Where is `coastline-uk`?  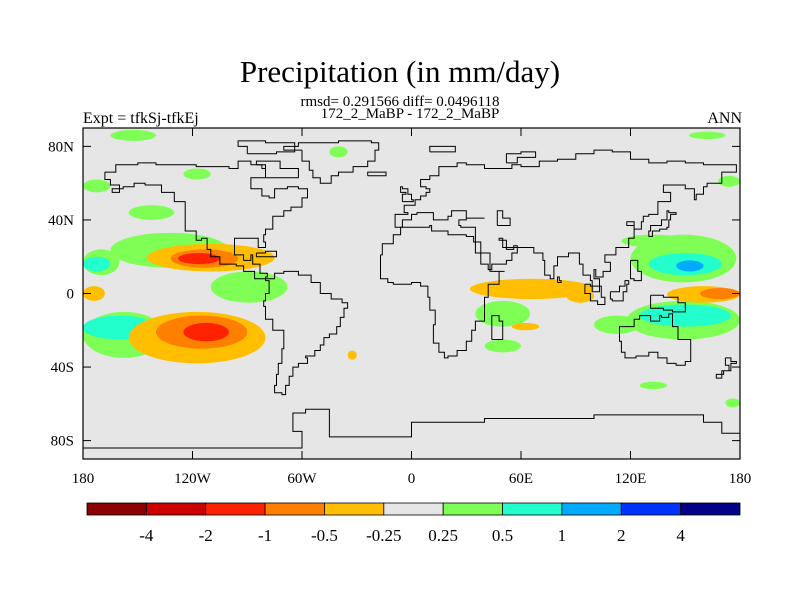
coastline-uk is located at coordinates (407, 194).